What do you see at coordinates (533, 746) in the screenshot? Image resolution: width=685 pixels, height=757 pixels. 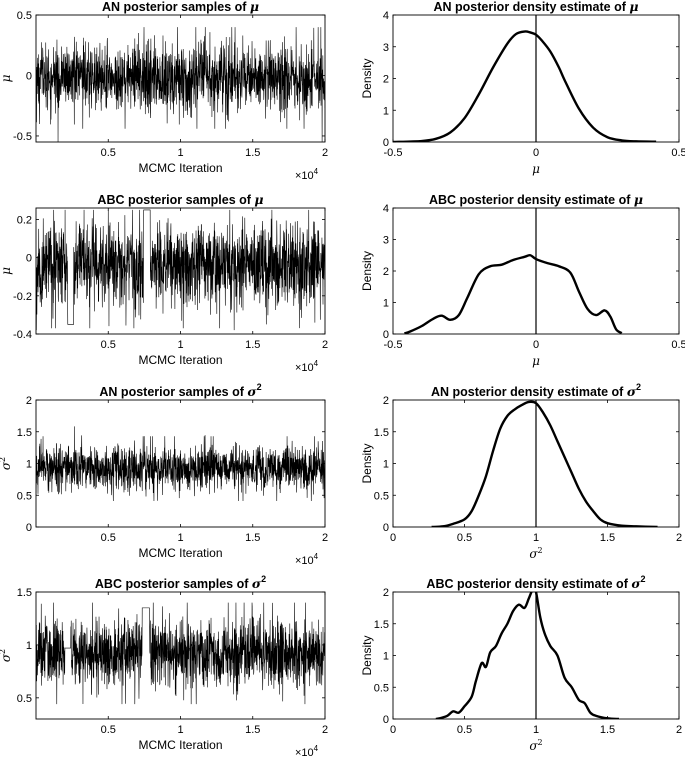 I see `x-label-symbol: σ` at bounding box center [533, 746].